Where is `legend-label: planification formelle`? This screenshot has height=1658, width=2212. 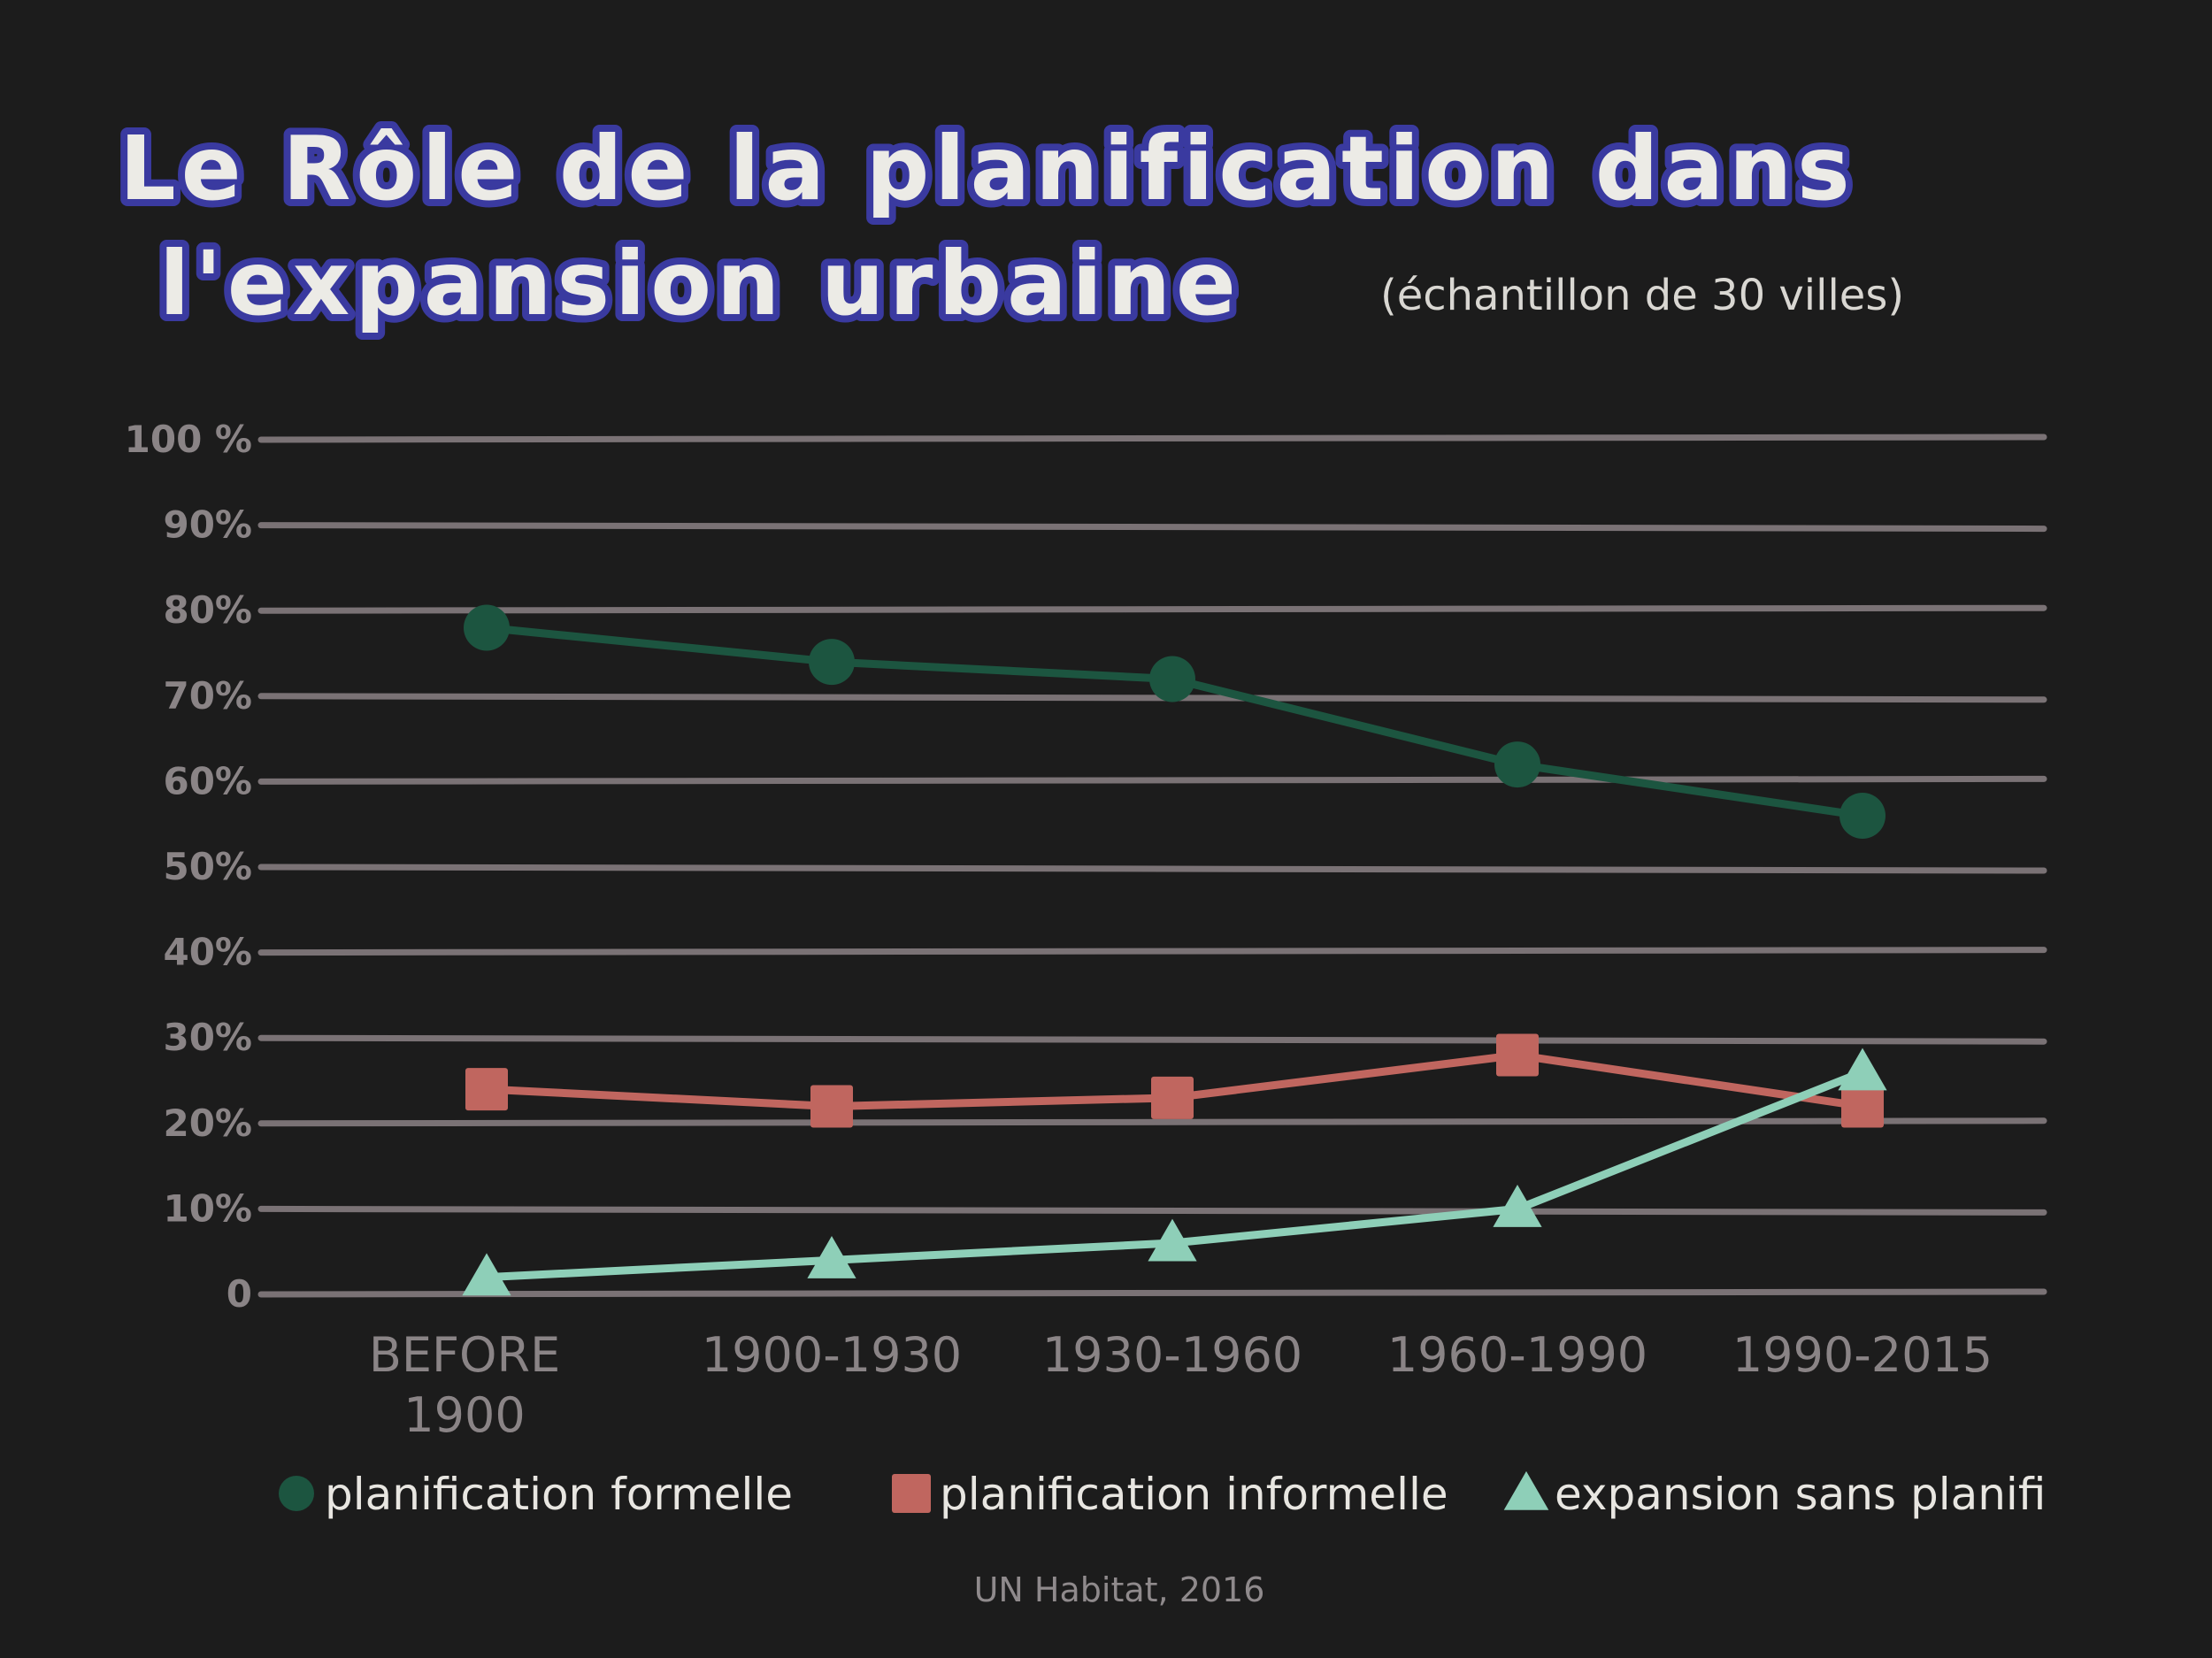
legend-label: planification formelle is located at coordinates (559, 1494).